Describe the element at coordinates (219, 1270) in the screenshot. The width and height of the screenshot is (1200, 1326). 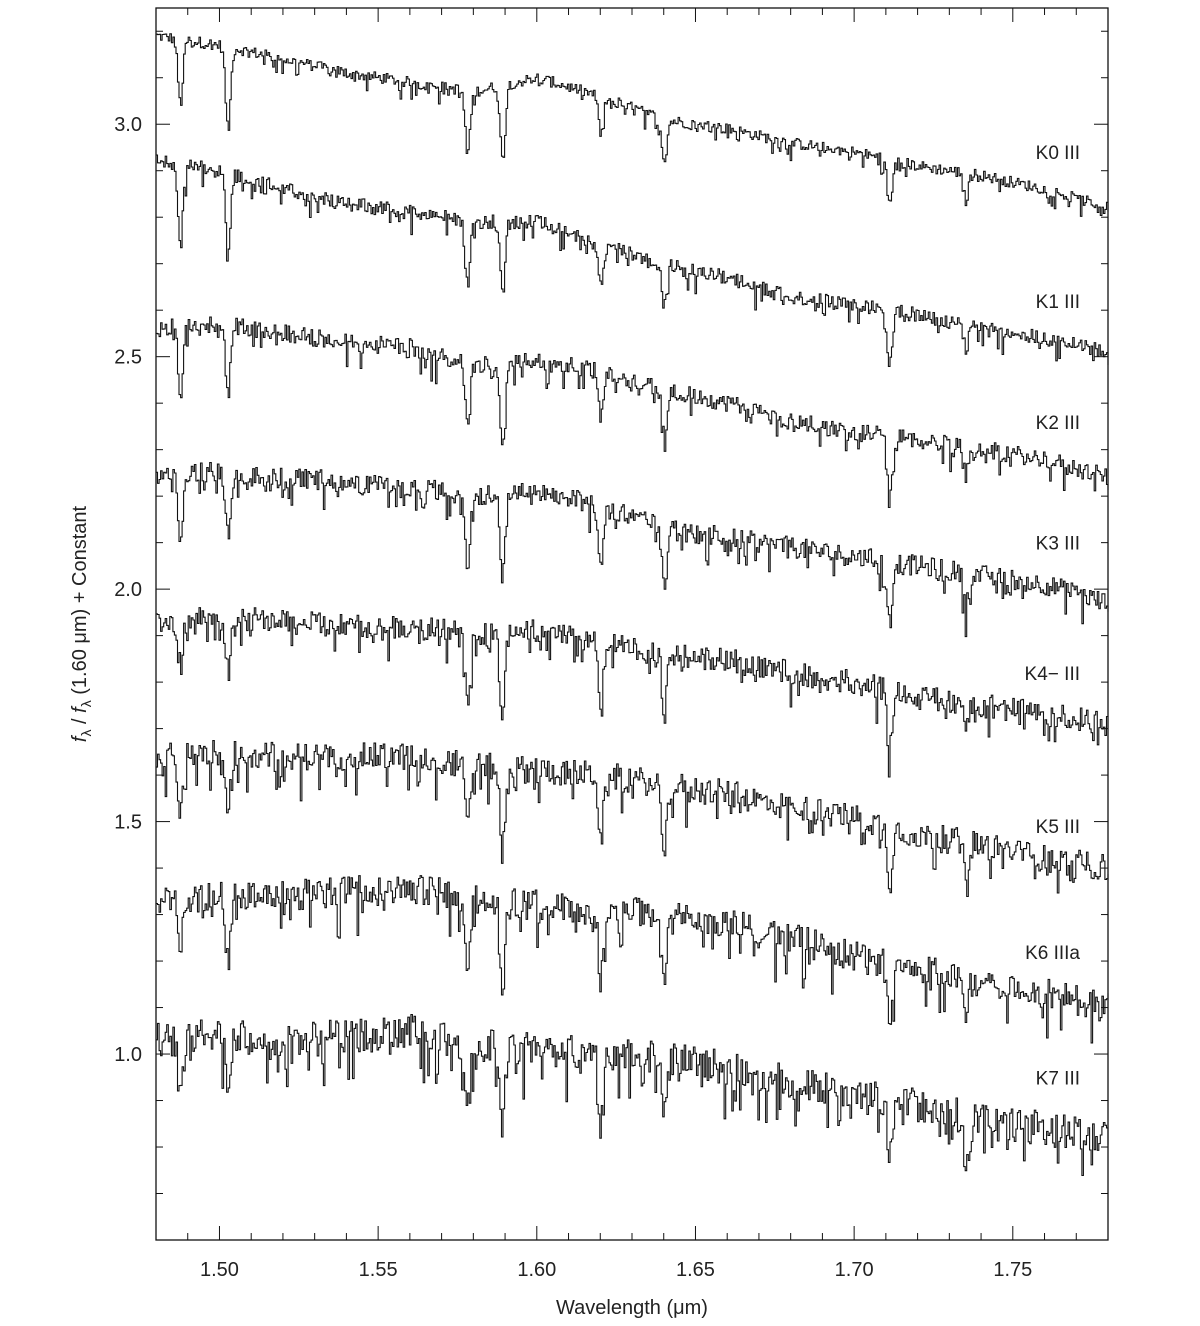
I see `x-tick-label: 1.50` at that location.